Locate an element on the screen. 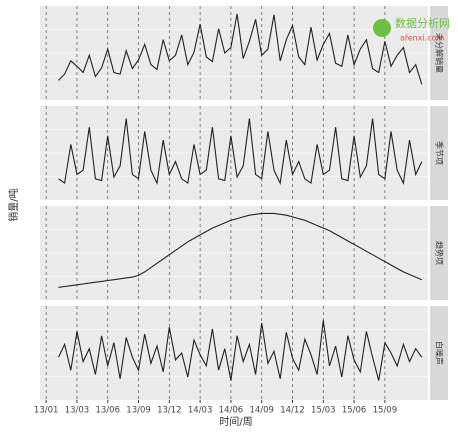 The height and width of the screenshot is (435, 458). strip-label: 白噪声 is located at coordinates (440, 353).